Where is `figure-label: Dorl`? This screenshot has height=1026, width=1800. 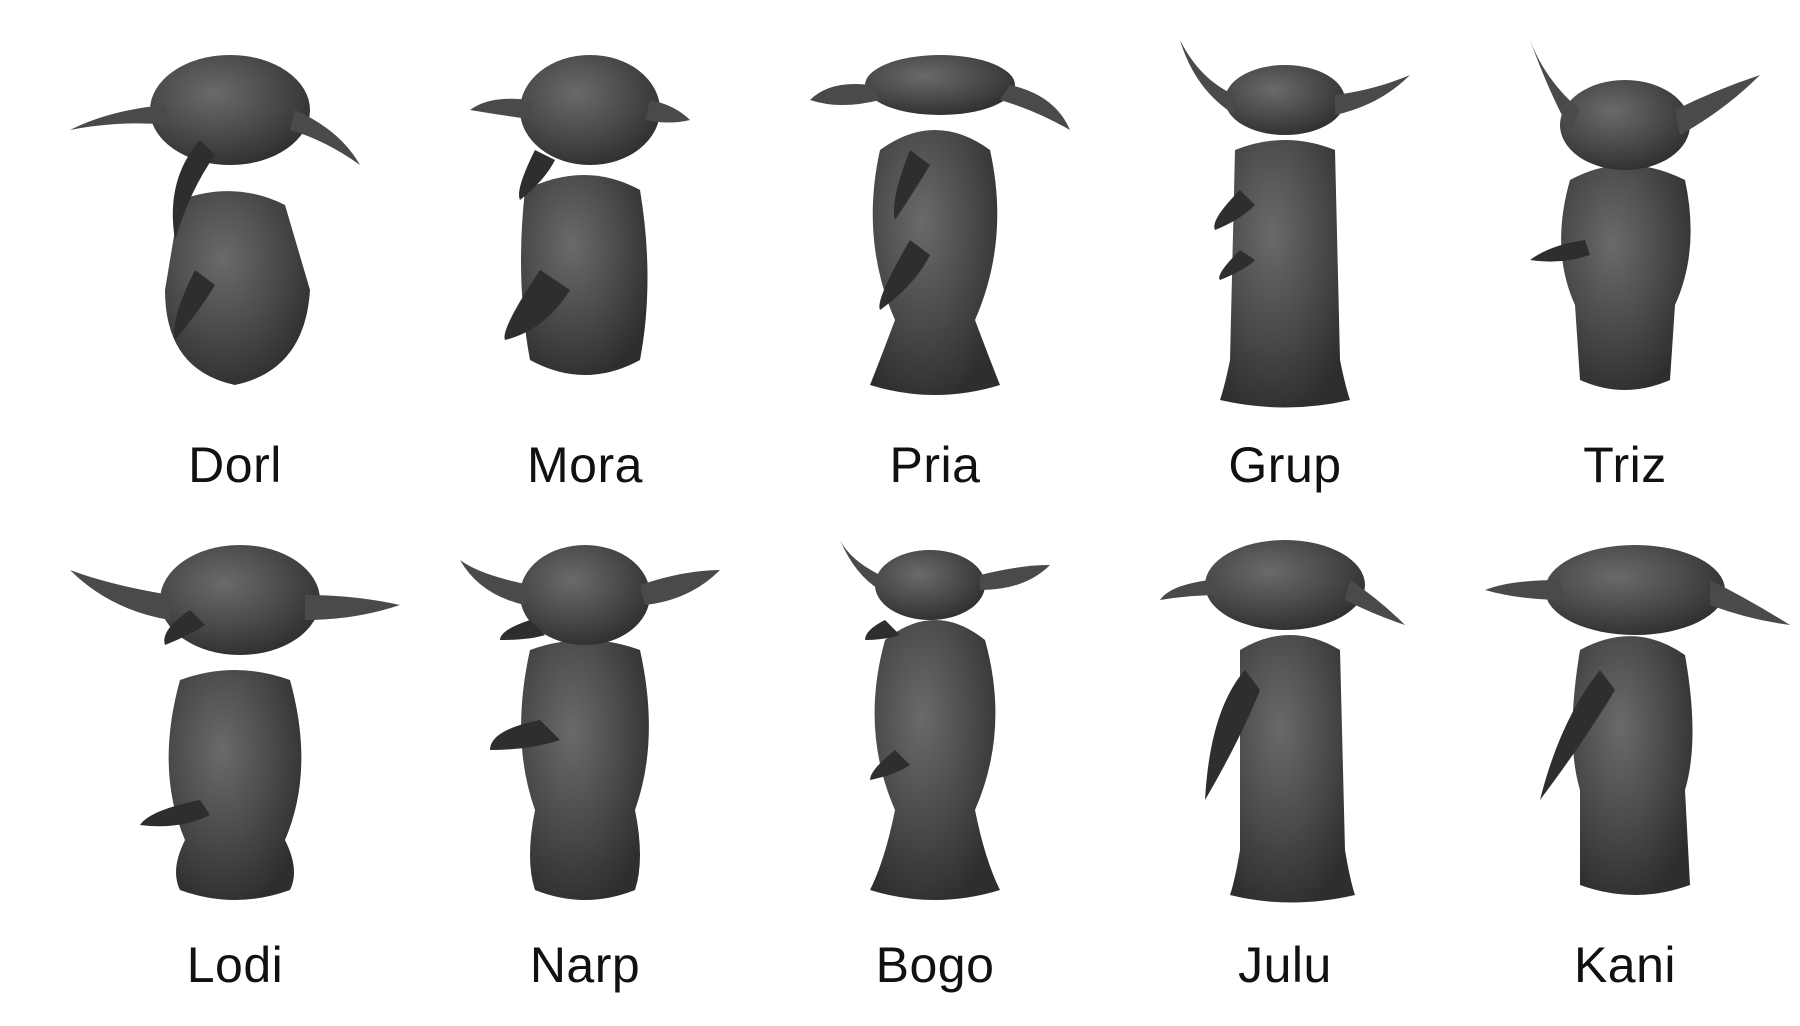
figure-label: Dorl is located at coordinates (235, 465).